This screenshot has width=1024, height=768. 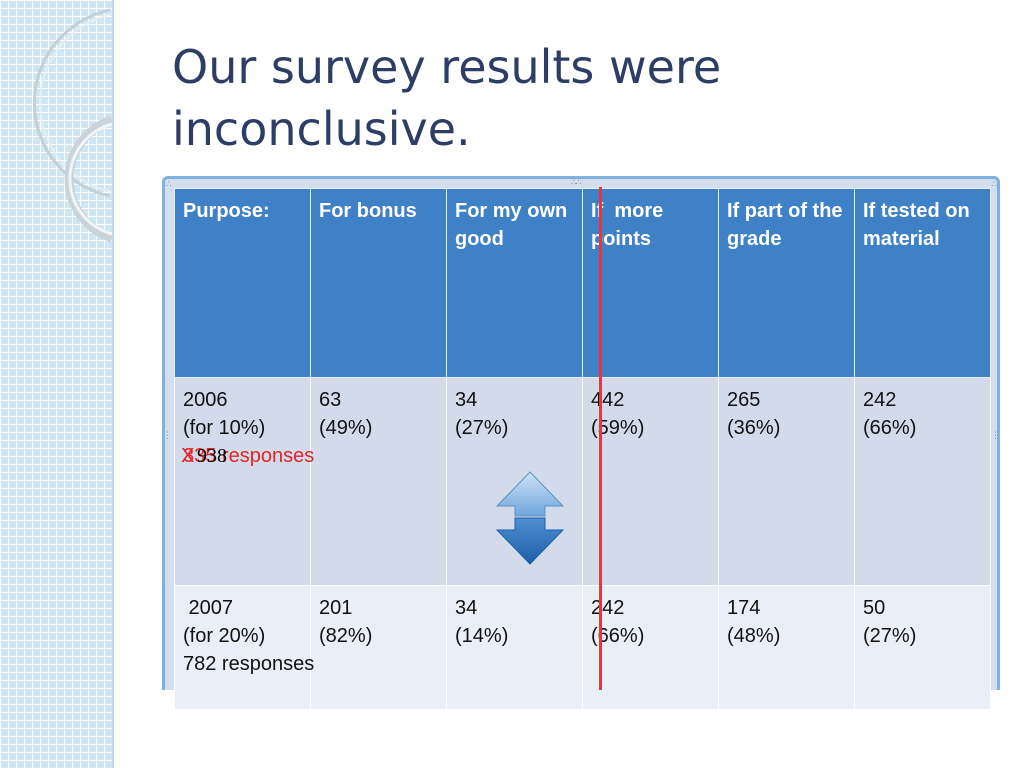 I want to click on cell-count: 174, so click(x=744, y=608).